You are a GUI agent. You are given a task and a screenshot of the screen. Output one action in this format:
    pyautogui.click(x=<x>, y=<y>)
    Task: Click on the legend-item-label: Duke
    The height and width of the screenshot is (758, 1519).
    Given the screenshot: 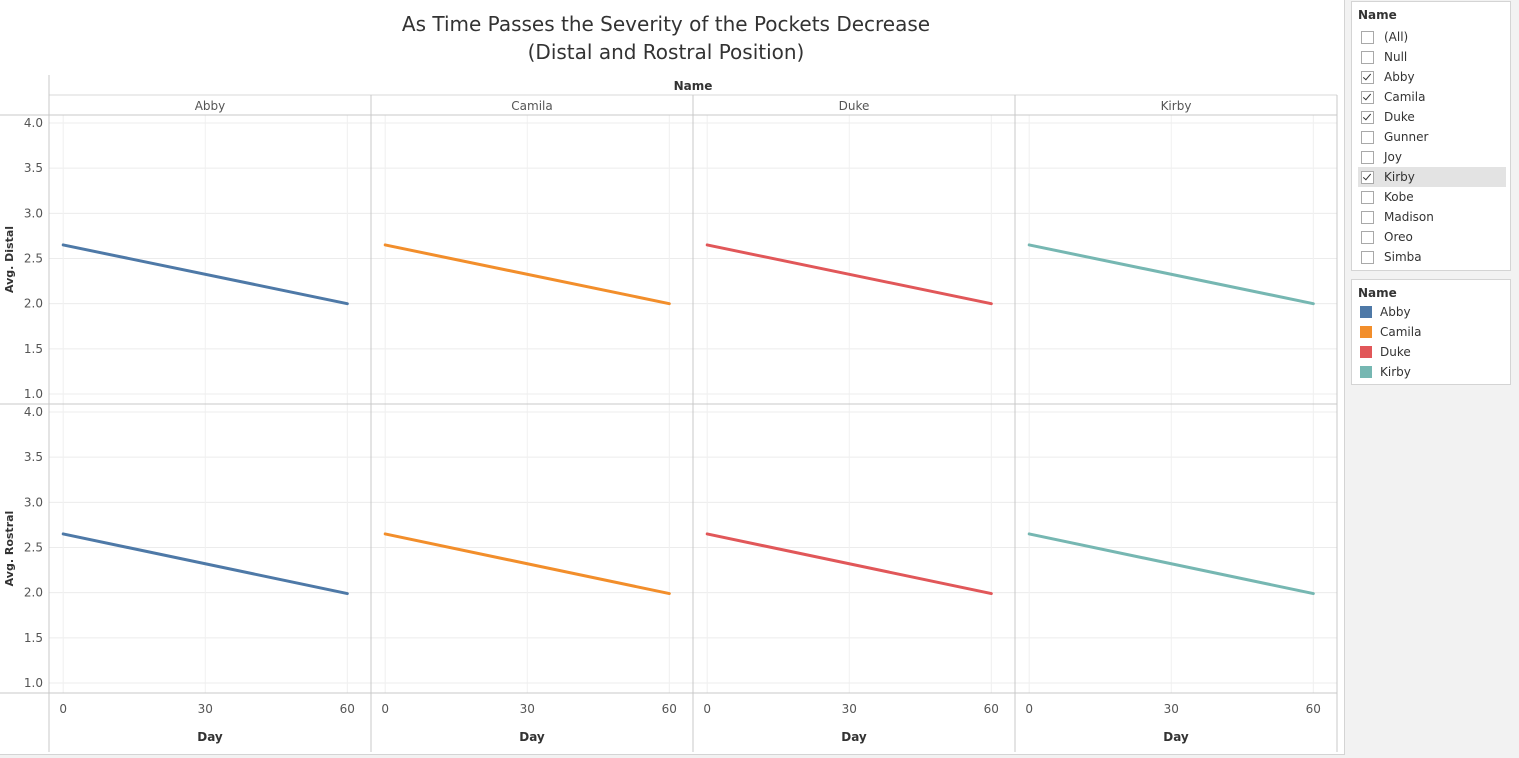 What is the action you would take?
    pyautogui.click(x=1395, y=352)
    